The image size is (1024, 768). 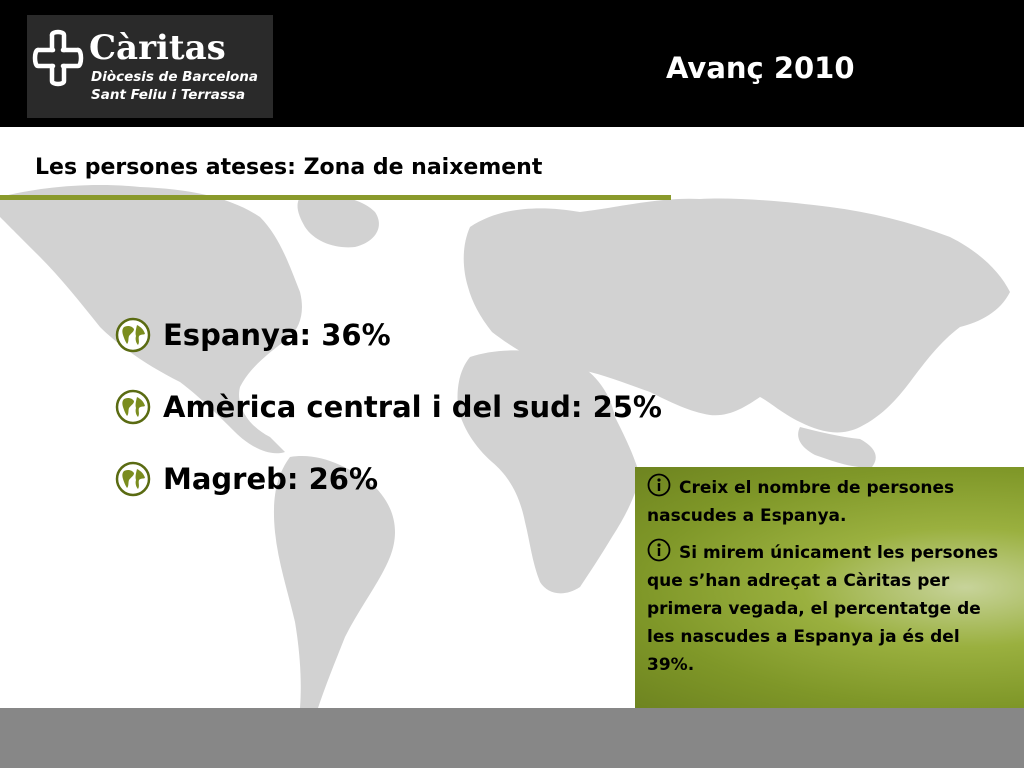 I want to click on list-item: Espanya: 36%, so click(x=388, y=335).